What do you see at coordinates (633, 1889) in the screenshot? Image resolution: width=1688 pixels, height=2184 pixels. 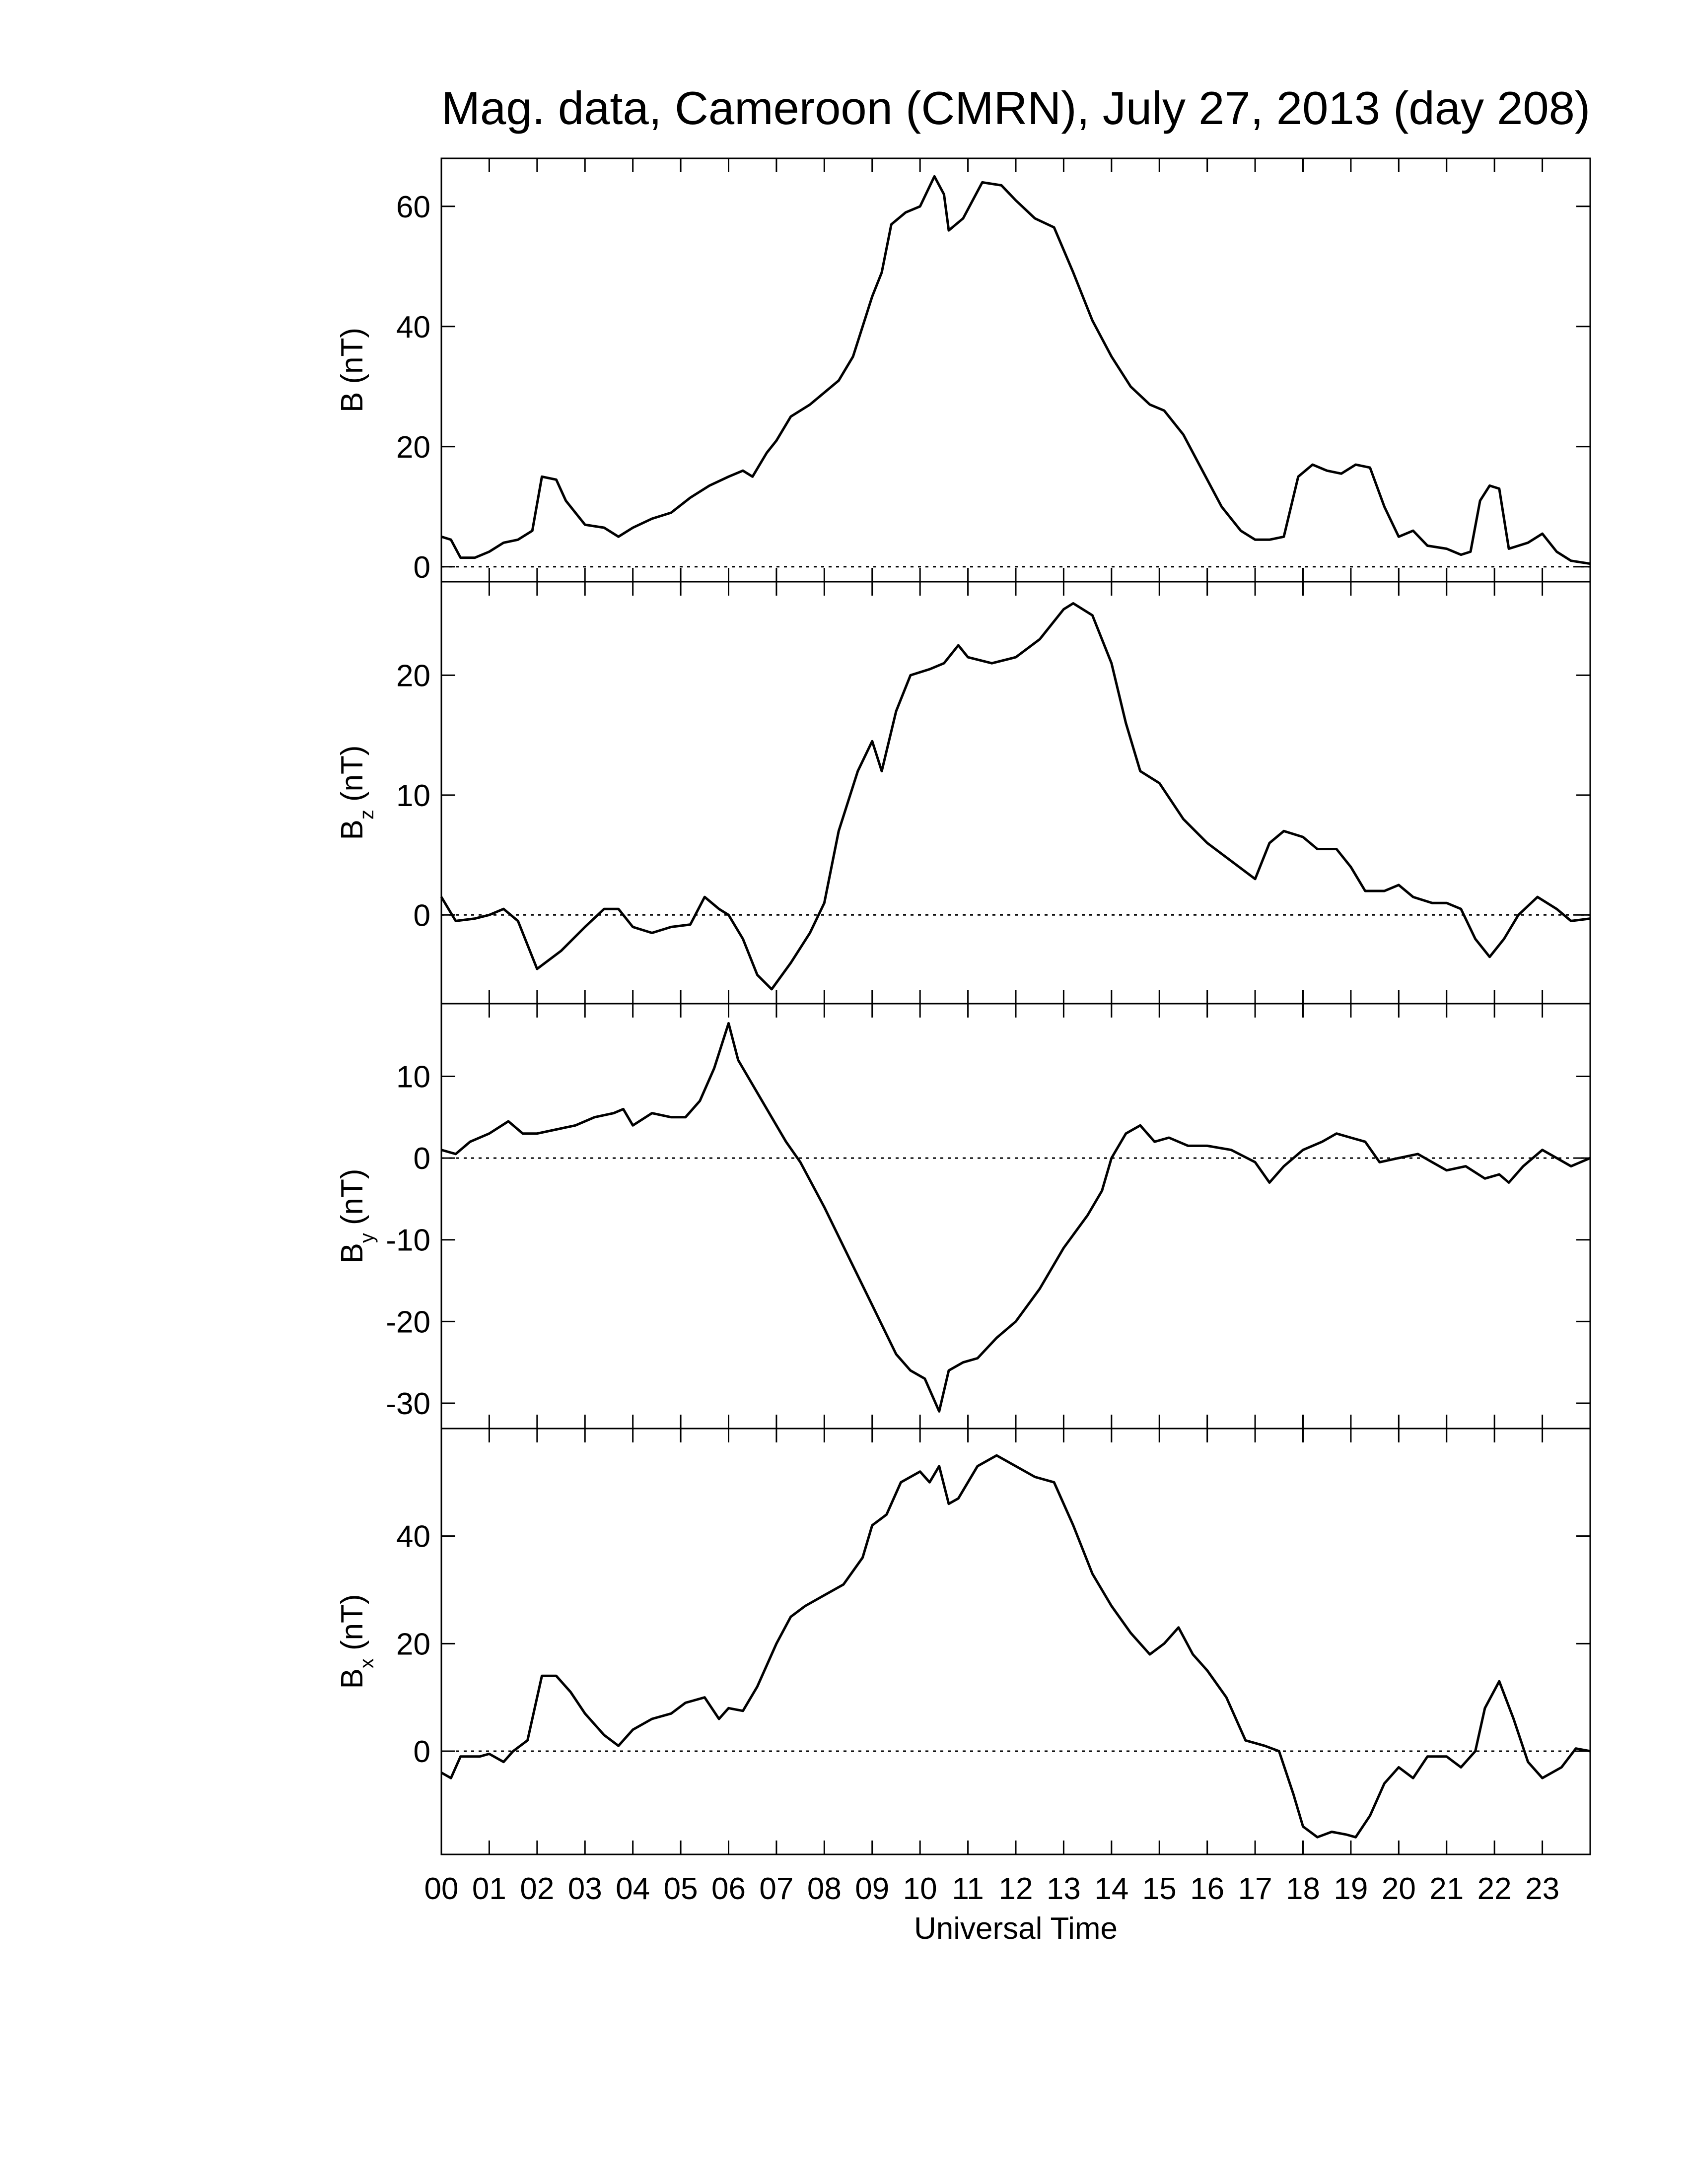 I see `x-tick-label: 04` at bounding box center [633, 1889].